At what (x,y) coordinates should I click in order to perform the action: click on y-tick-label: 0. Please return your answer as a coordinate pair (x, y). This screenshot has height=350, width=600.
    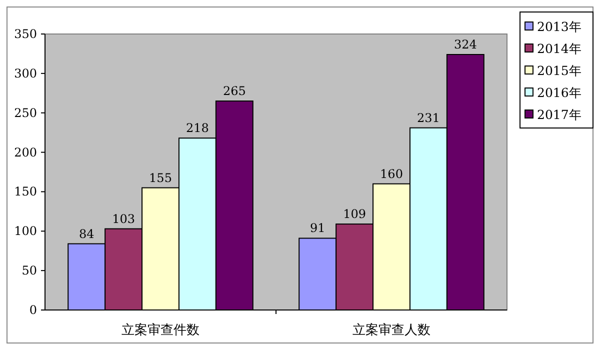
    Looking at the image, I should click on (33, 310).